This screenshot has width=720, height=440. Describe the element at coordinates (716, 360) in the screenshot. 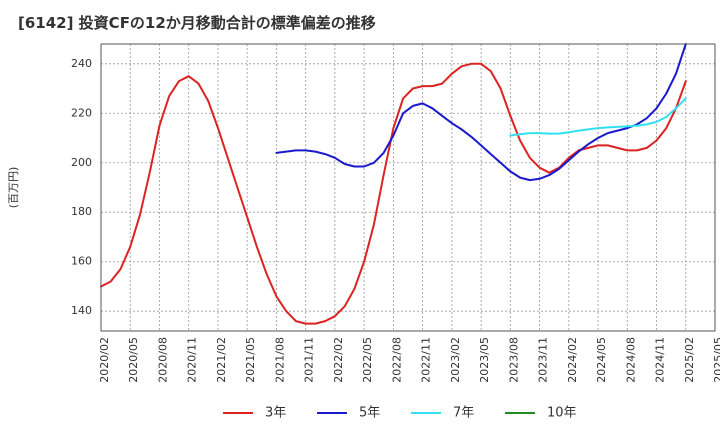

I see `x-tick-label: 2025/05` at that location.